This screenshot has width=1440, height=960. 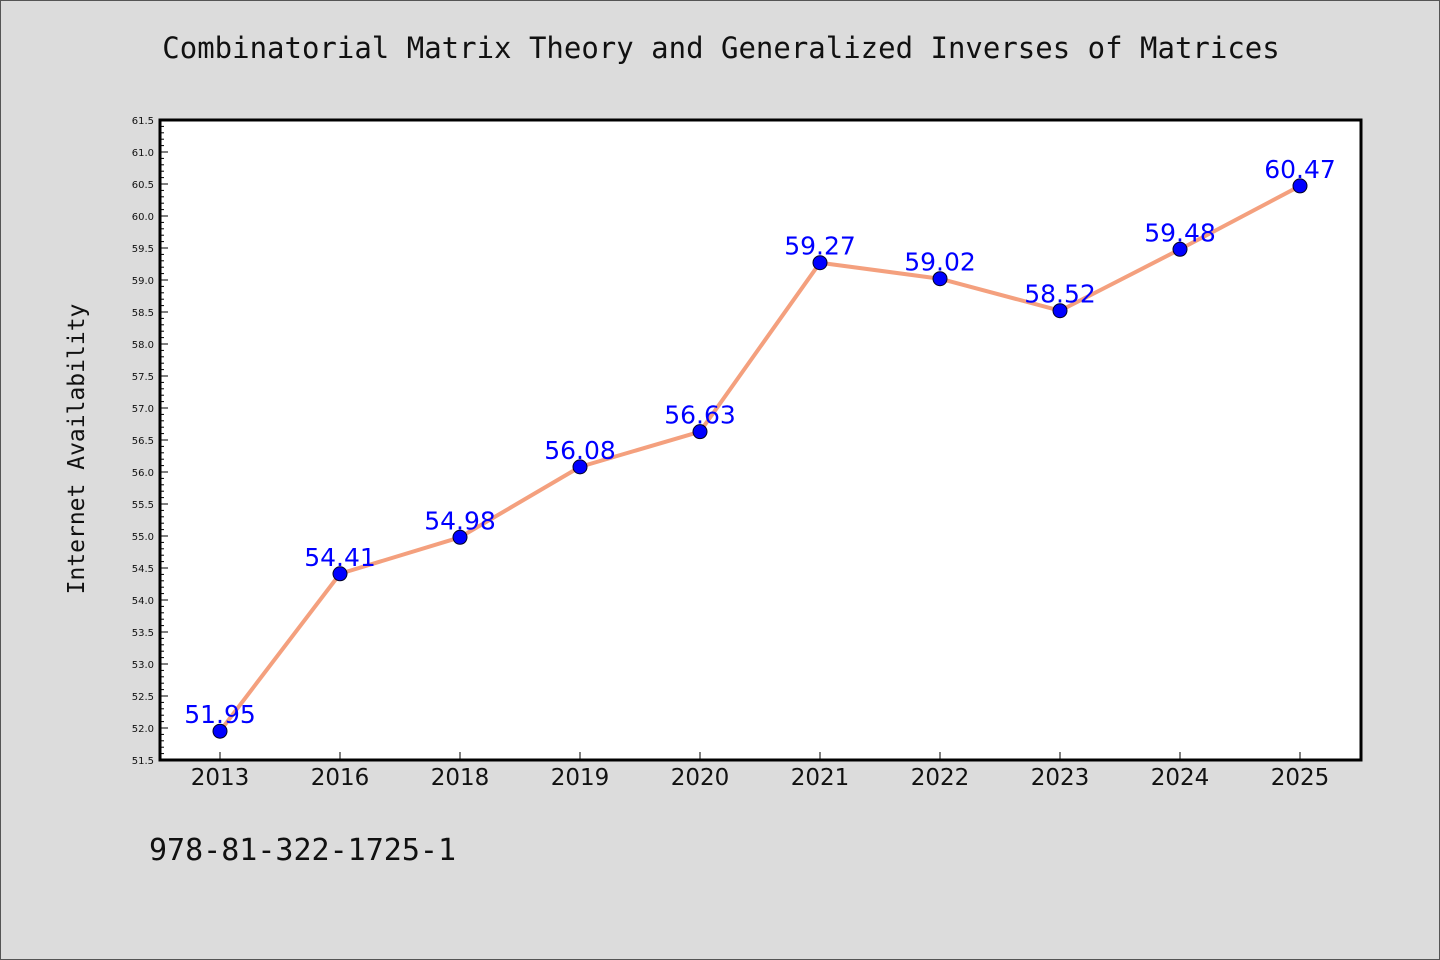 What do you see at coordinates (580, 450) in the screenshot?
I see `data-label: 56.08` at bounding box center [580, 450].